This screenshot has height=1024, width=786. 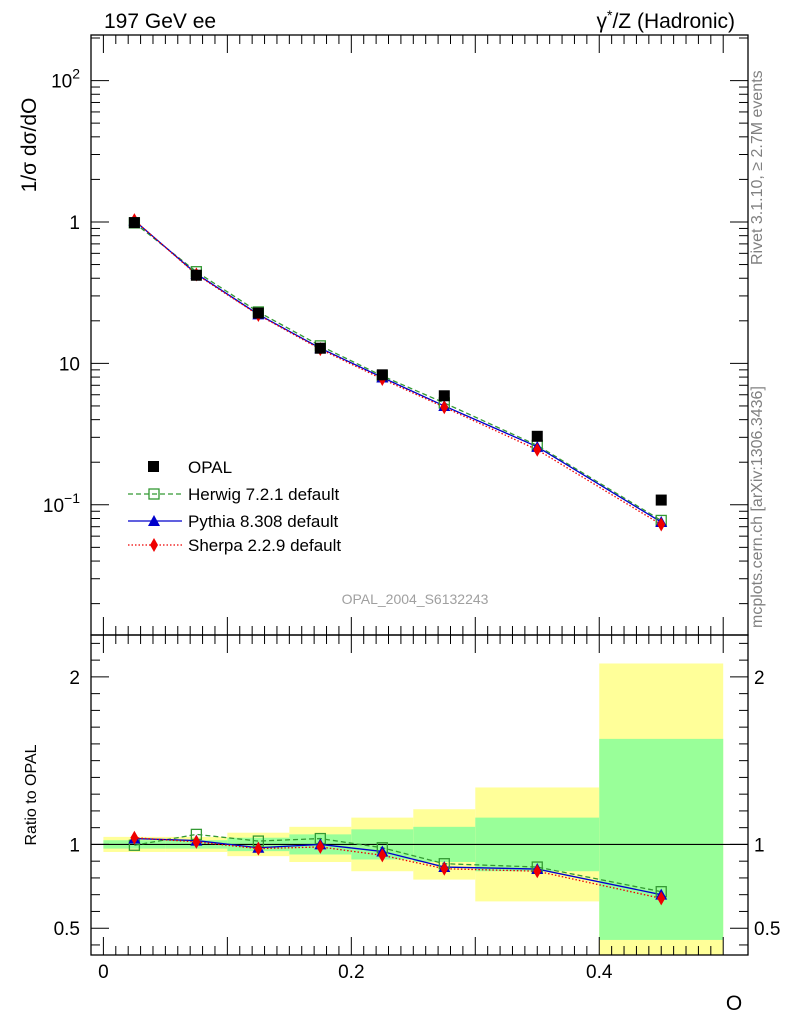 What do you see at coordinates (599, 972) in the screenshot?
I see `x-tick-label: 0.4` at bounding box center [599, 972].